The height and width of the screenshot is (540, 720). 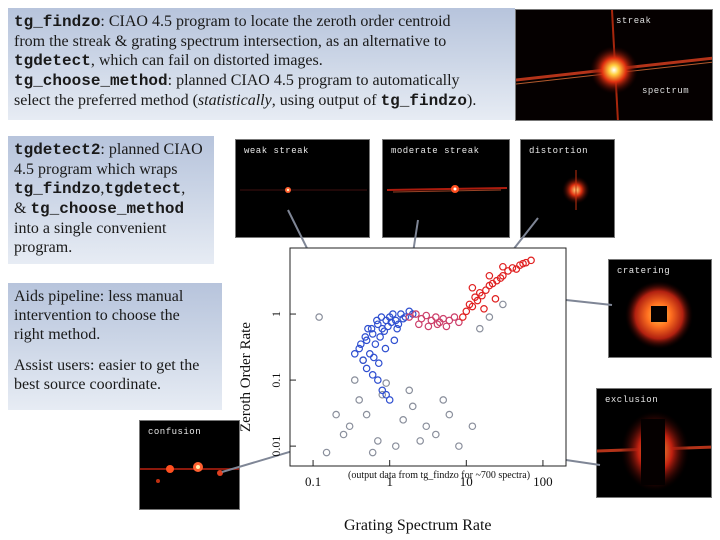 I want to click on x-tick-label: 100, so click(x=543, y=481).